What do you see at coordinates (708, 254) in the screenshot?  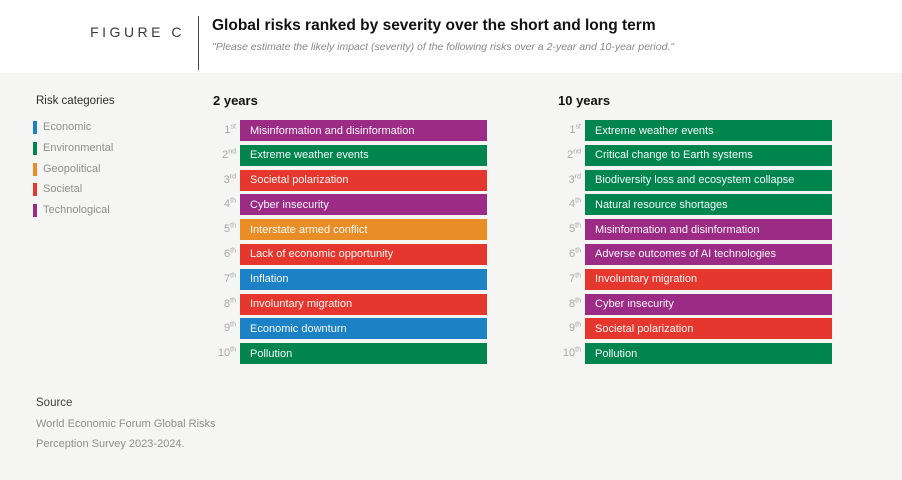 I see `risk-bar-adverse-outcomes-of-ai-technologies: Adverse outcomes of AI technologies` at bounding box center [708, 254].